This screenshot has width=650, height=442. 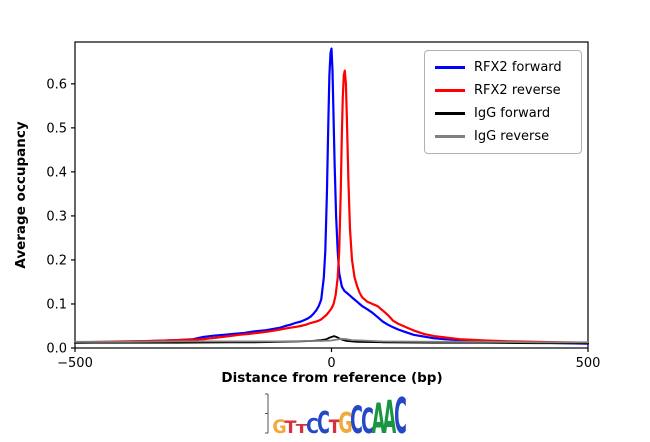 What do you see at coordinates (56, 260) in the screenshot?
I see `y-tick-label: 0.2` at bounding box center [56, 260].